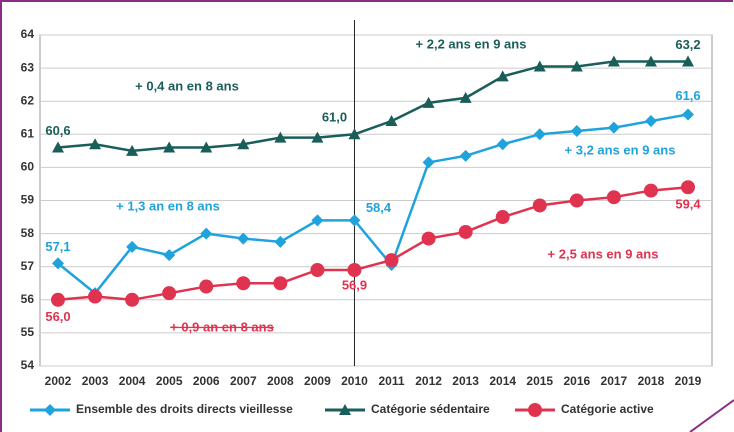 This screenshot has height=432, width=734. Describe the element at coordinates (687, 44) in the screenshot. I see `data-label: 63,2` at that location.